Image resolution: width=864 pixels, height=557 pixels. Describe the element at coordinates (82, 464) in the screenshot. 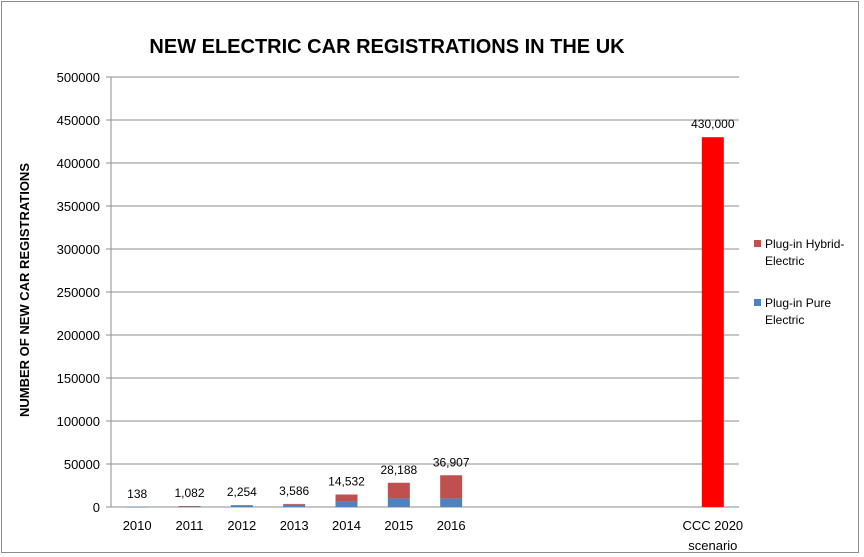

I see `y-tick-label: 50000` at that location.